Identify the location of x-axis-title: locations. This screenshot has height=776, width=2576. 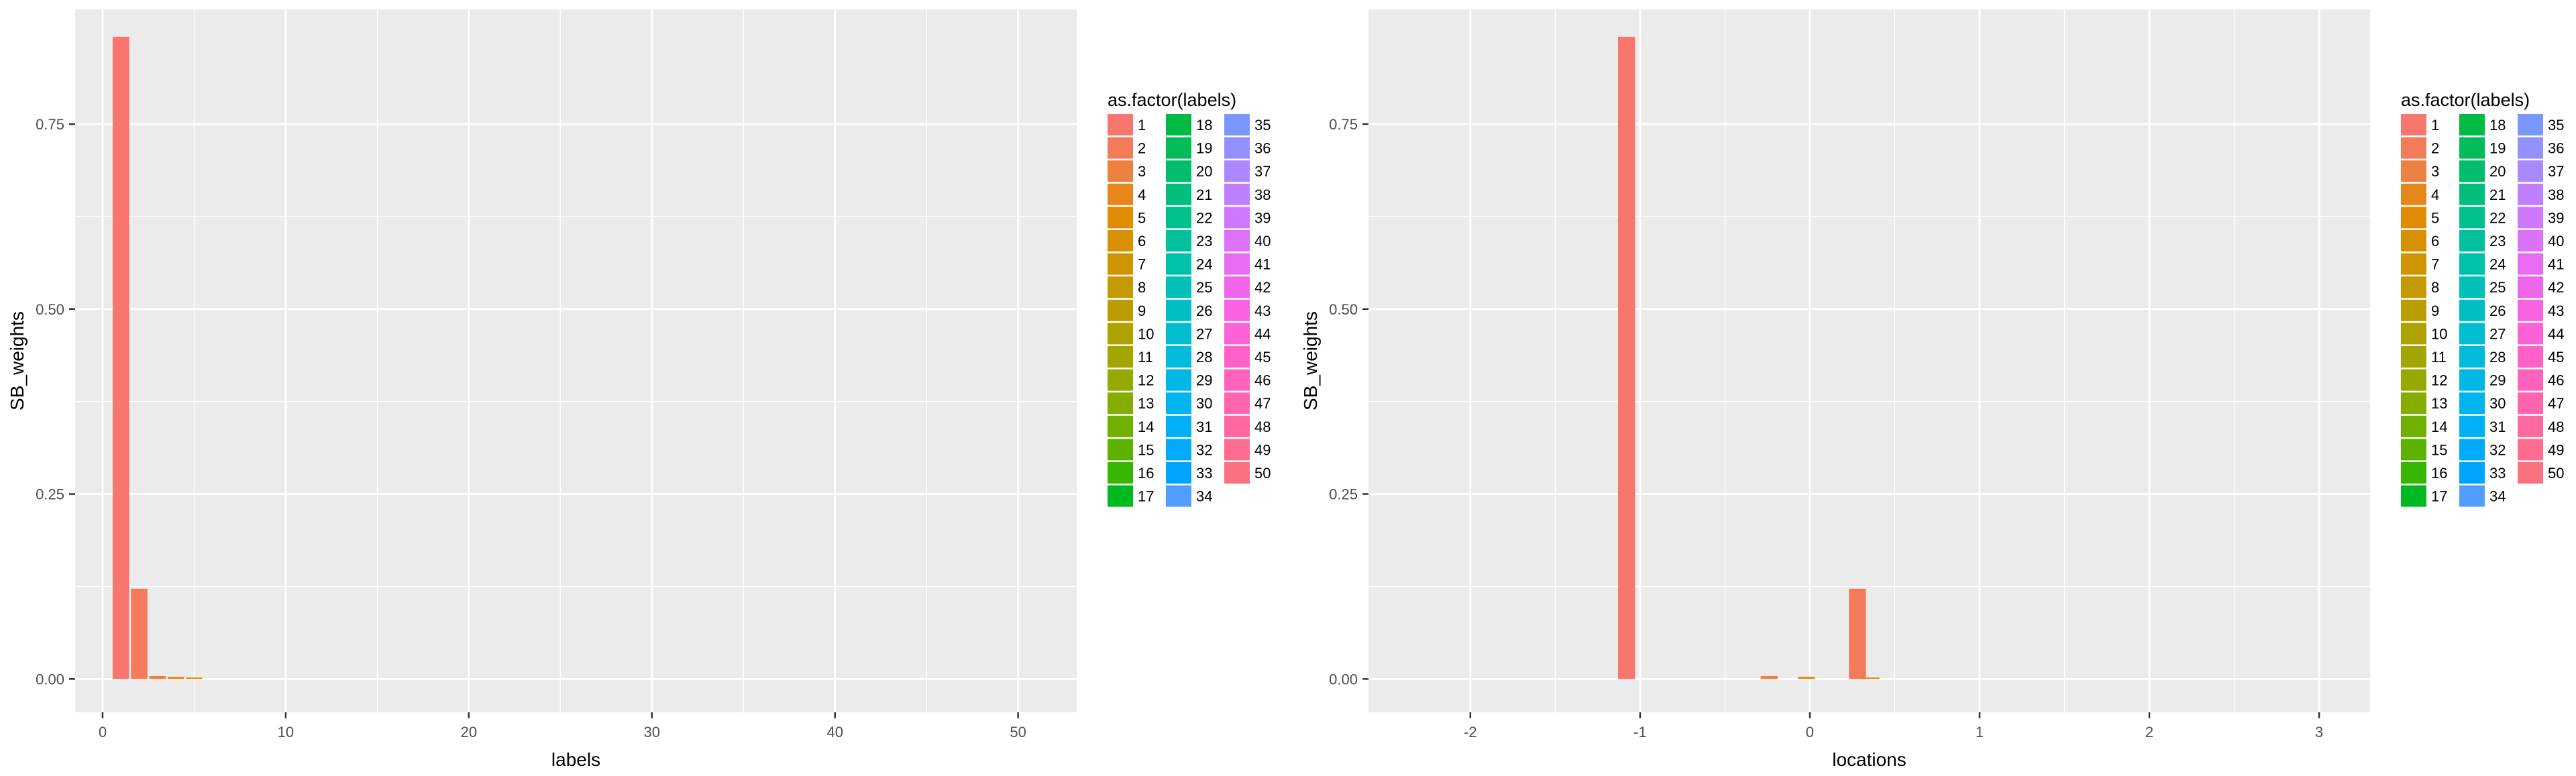
(1869, 760).